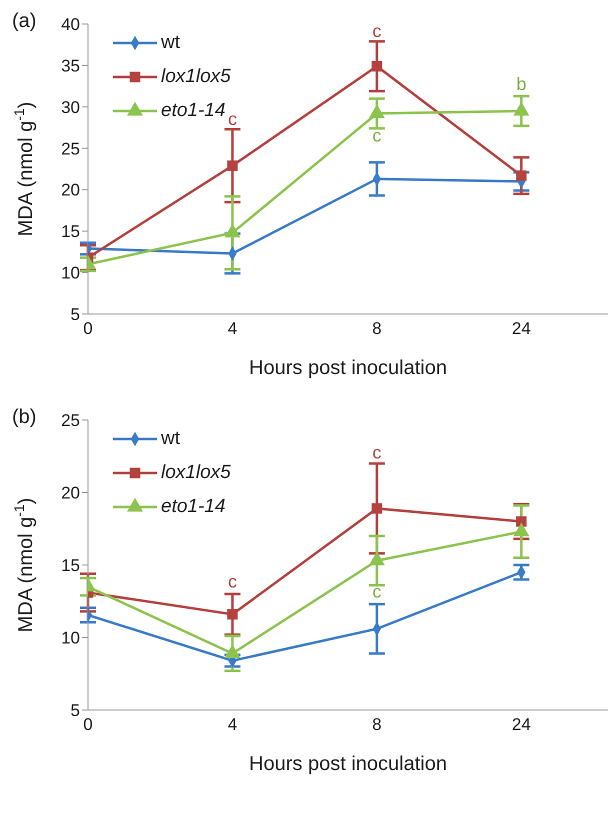  Describe the element at coordinates (24, 21) in the screenshot. I see `chart-title: (a)` at that location.